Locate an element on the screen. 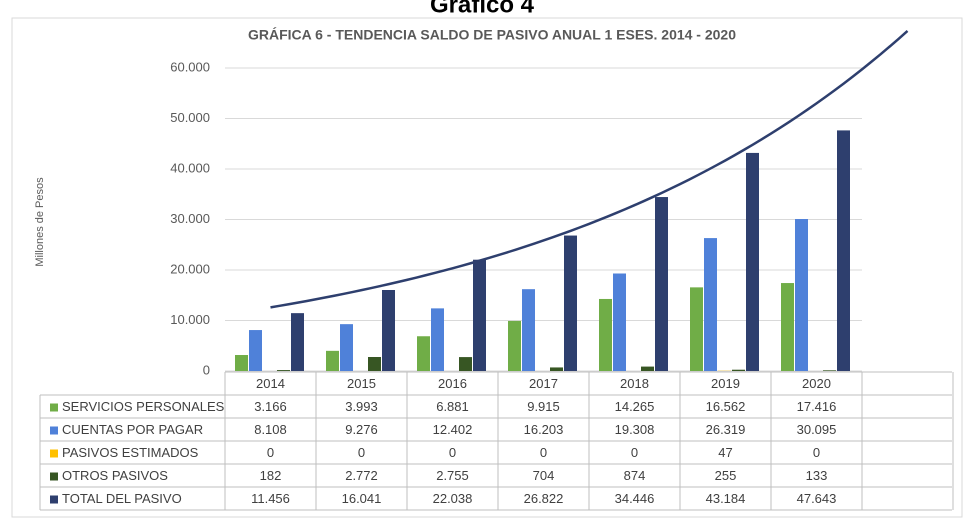 The image size is (964, 518). table-value: 3.166 is located at coordinates (270, 406).